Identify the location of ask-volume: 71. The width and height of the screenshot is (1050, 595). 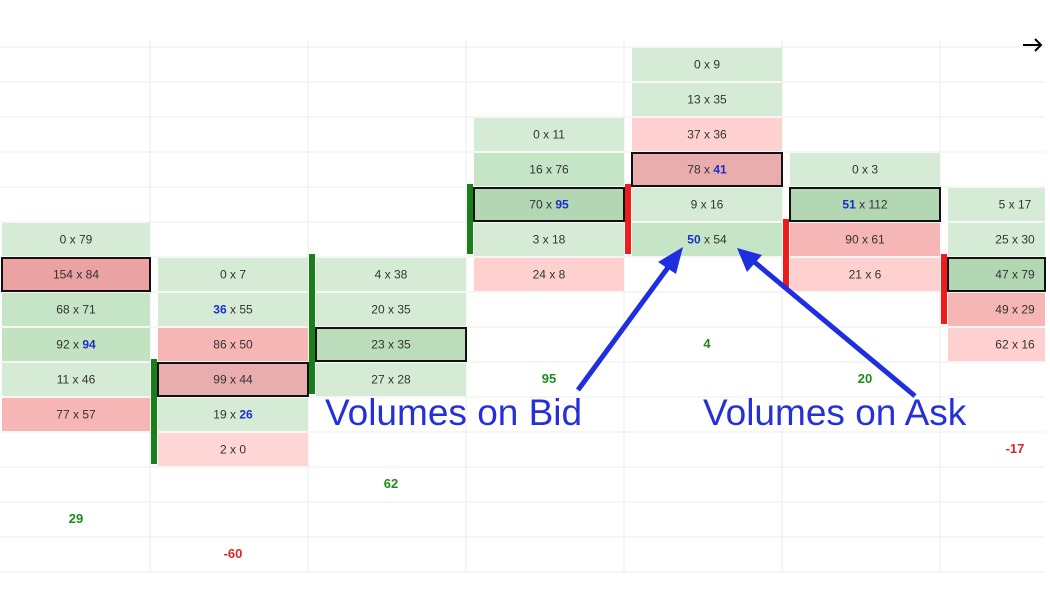
(89, 310).